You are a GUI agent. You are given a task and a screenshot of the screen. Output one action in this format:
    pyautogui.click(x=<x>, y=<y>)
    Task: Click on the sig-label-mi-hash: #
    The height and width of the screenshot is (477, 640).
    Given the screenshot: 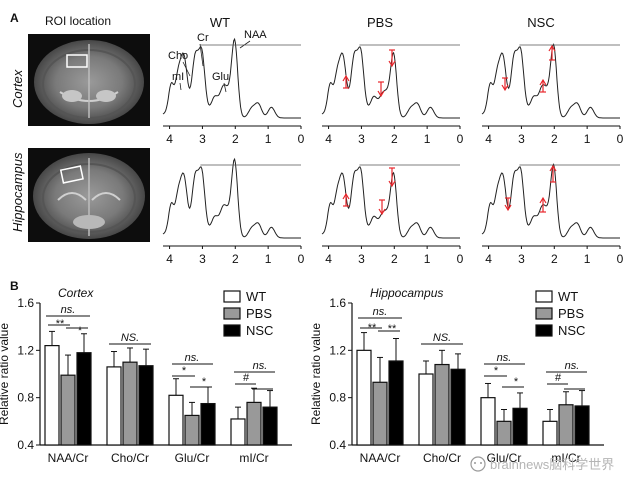 What is the action you would take?
    pyautogui.click(x=558, y=378)
    